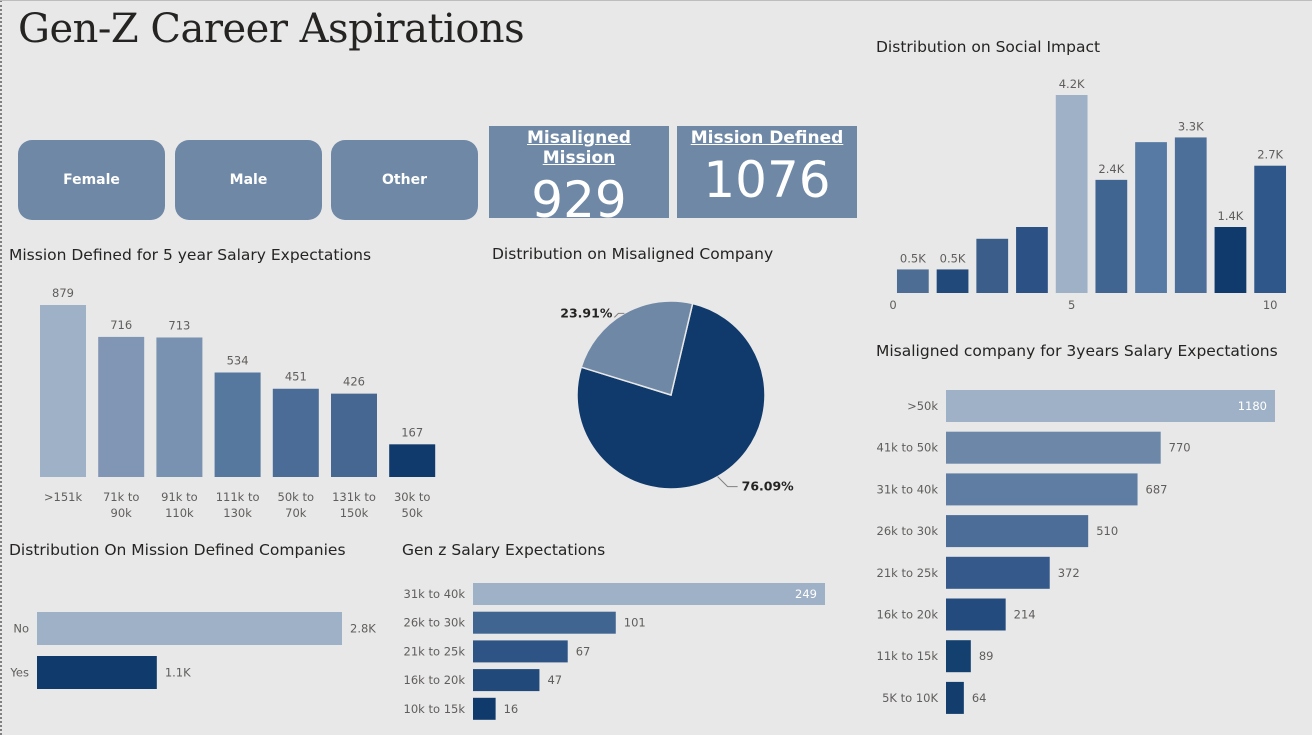 The image size is (1312, 735). I want to click on x-tick-label: 5, so click(1071, 305).